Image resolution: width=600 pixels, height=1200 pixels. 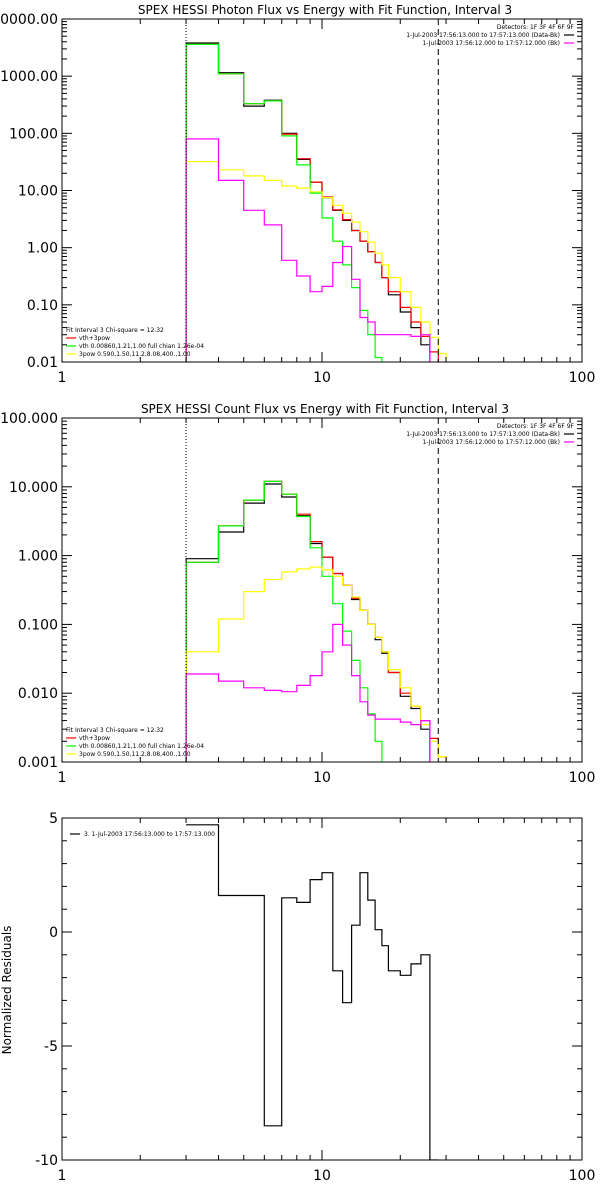 What do you see at coordinates (33, 134) in the screenshot?
I see `y-tick-label: 100.00` at bounding box center [33, 134].